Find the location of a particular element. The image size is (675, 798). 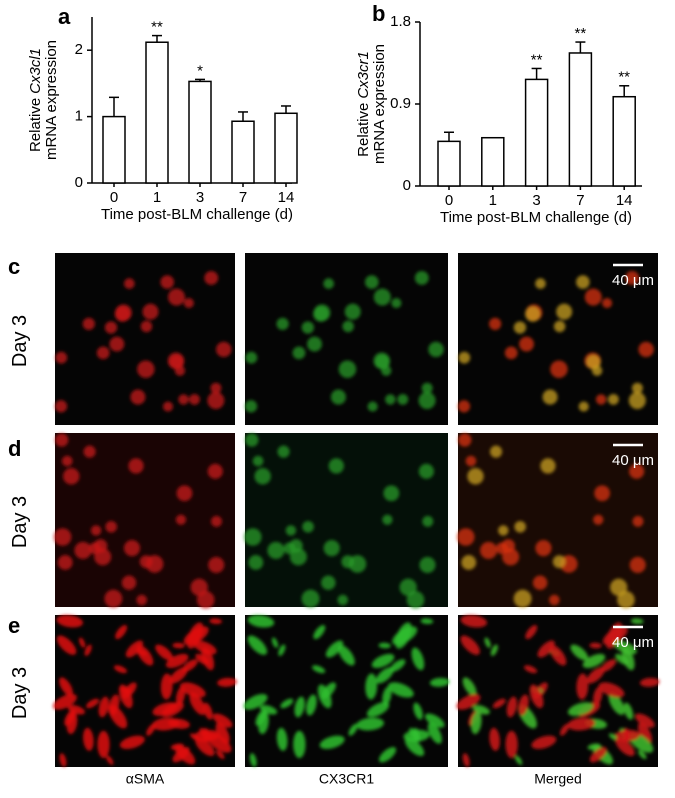

x-tick-label: 1 is located at coordinates (493, 200).